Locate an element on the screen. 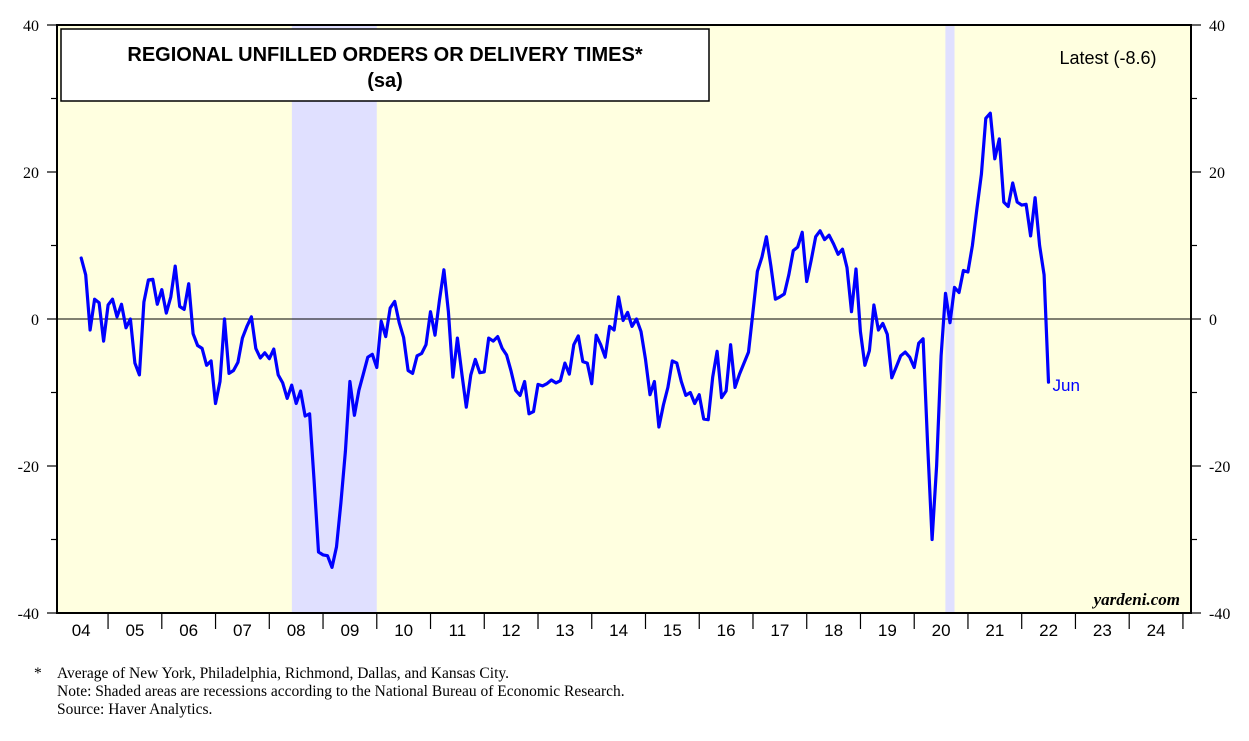 Image resolution: width=1249 pixels, height=741 pixels. y-axis-left: -40 -20 0 20 40 is located at coordinates (28, 320).